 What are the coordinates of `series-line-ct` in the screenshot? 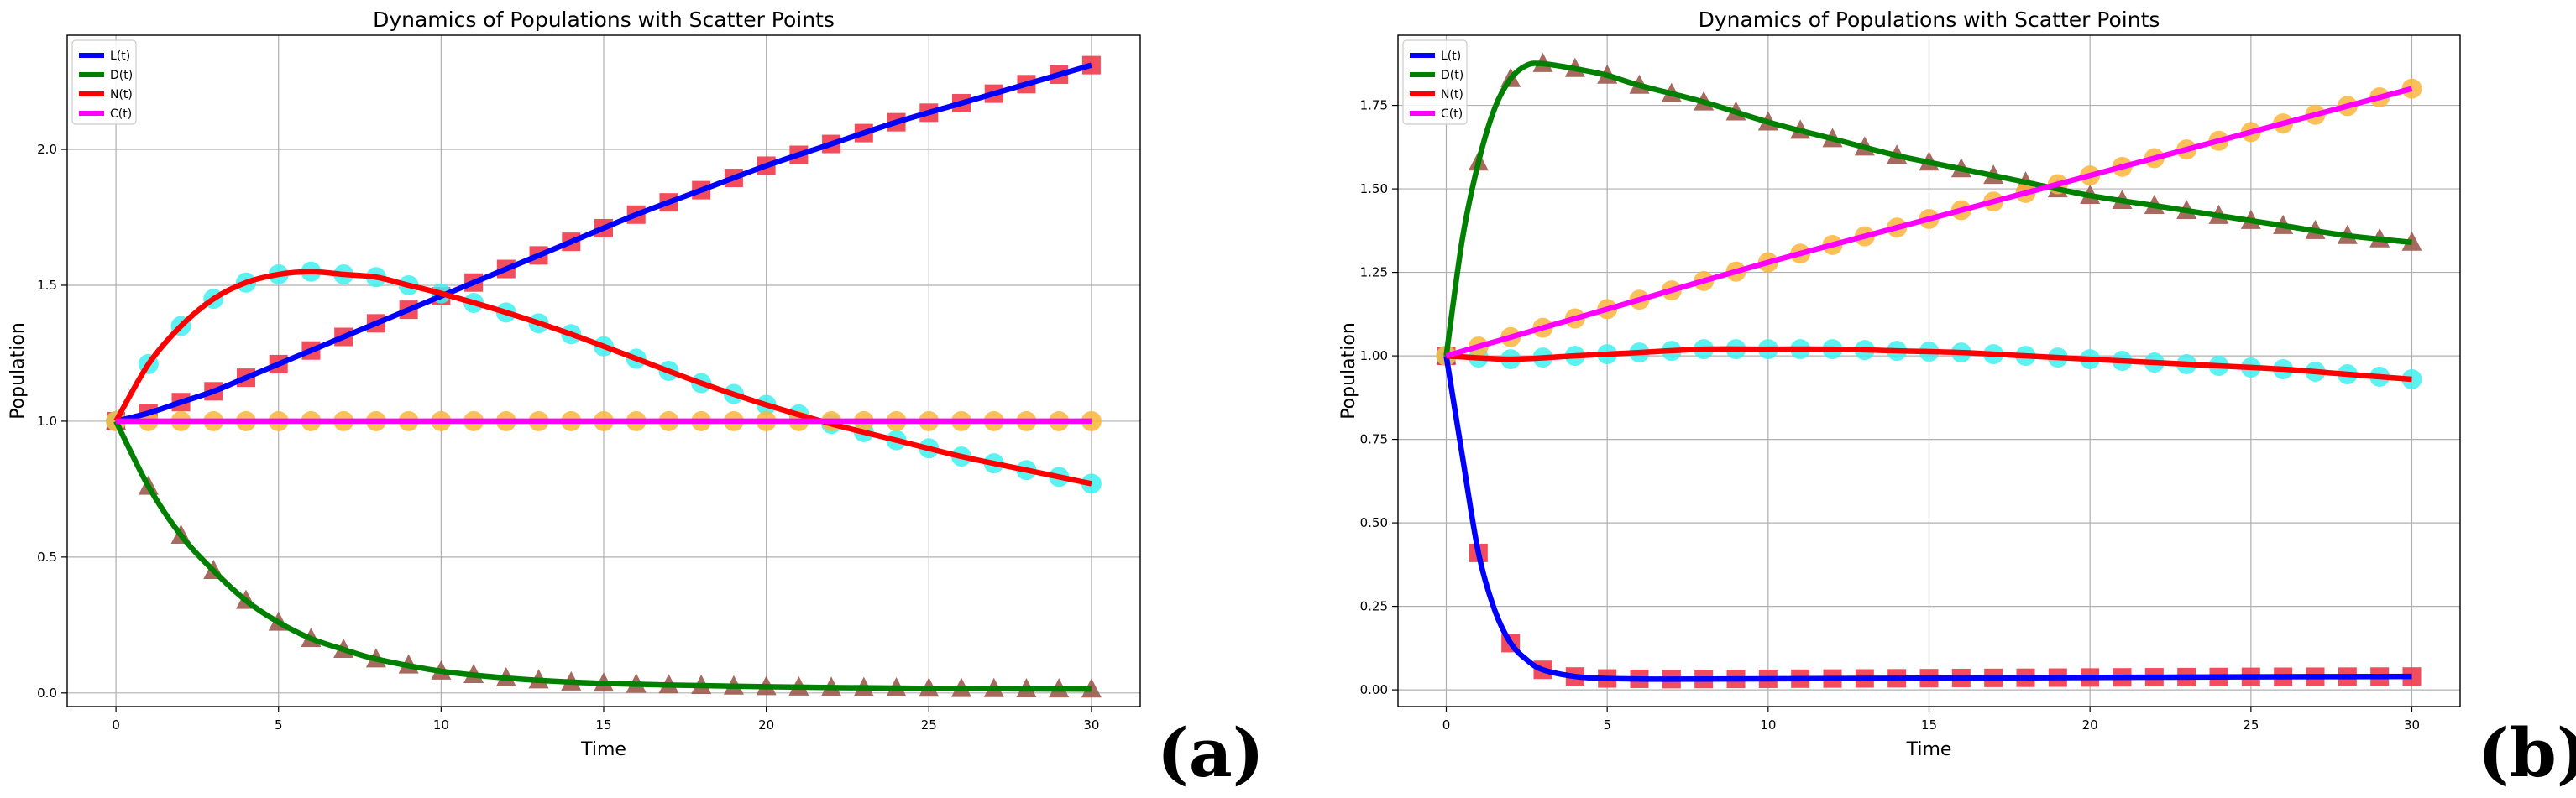 It's located at (1929, 222).